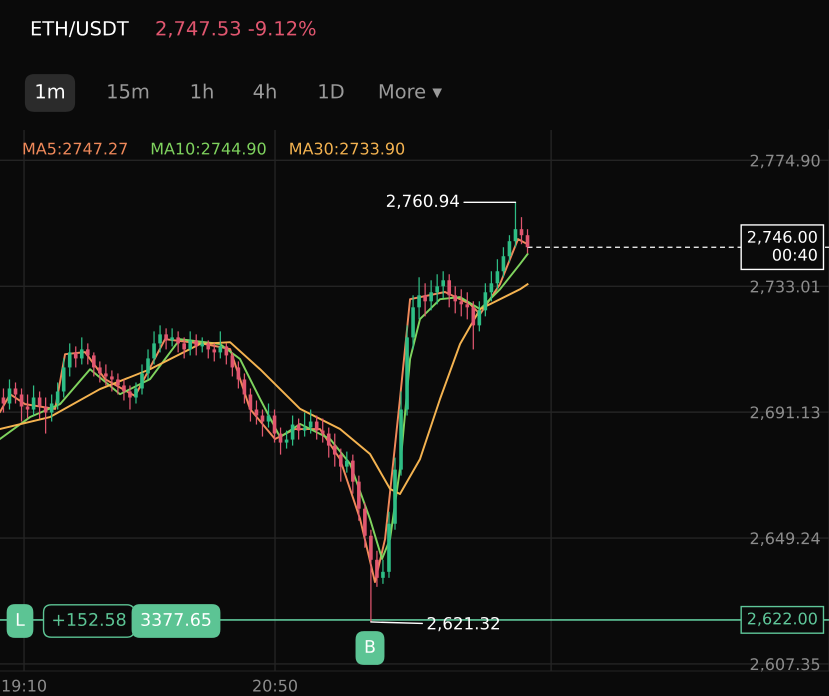 The width and height of the screenshot is (829, 696). Describe the element at coordinates (370, 646) in the screenshot. I see `annotation: B` at that location.